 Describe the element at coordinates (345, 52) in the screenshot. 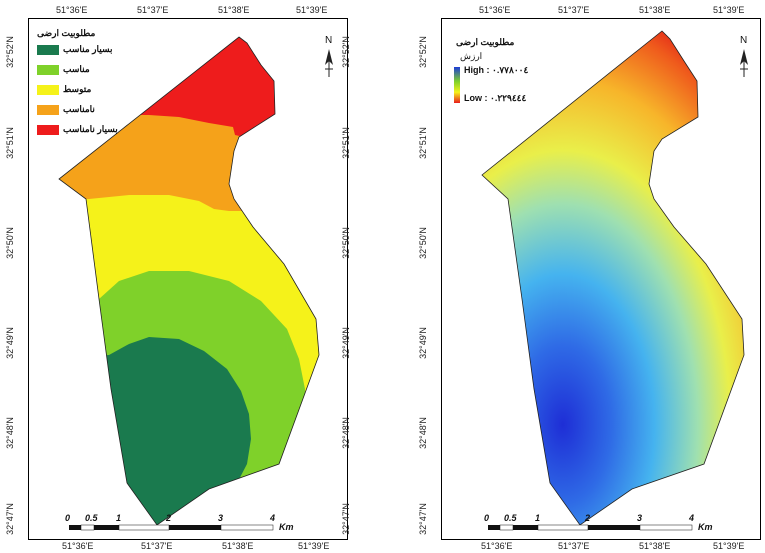

I see `lat-tick-right: 32°52'N` at that location.